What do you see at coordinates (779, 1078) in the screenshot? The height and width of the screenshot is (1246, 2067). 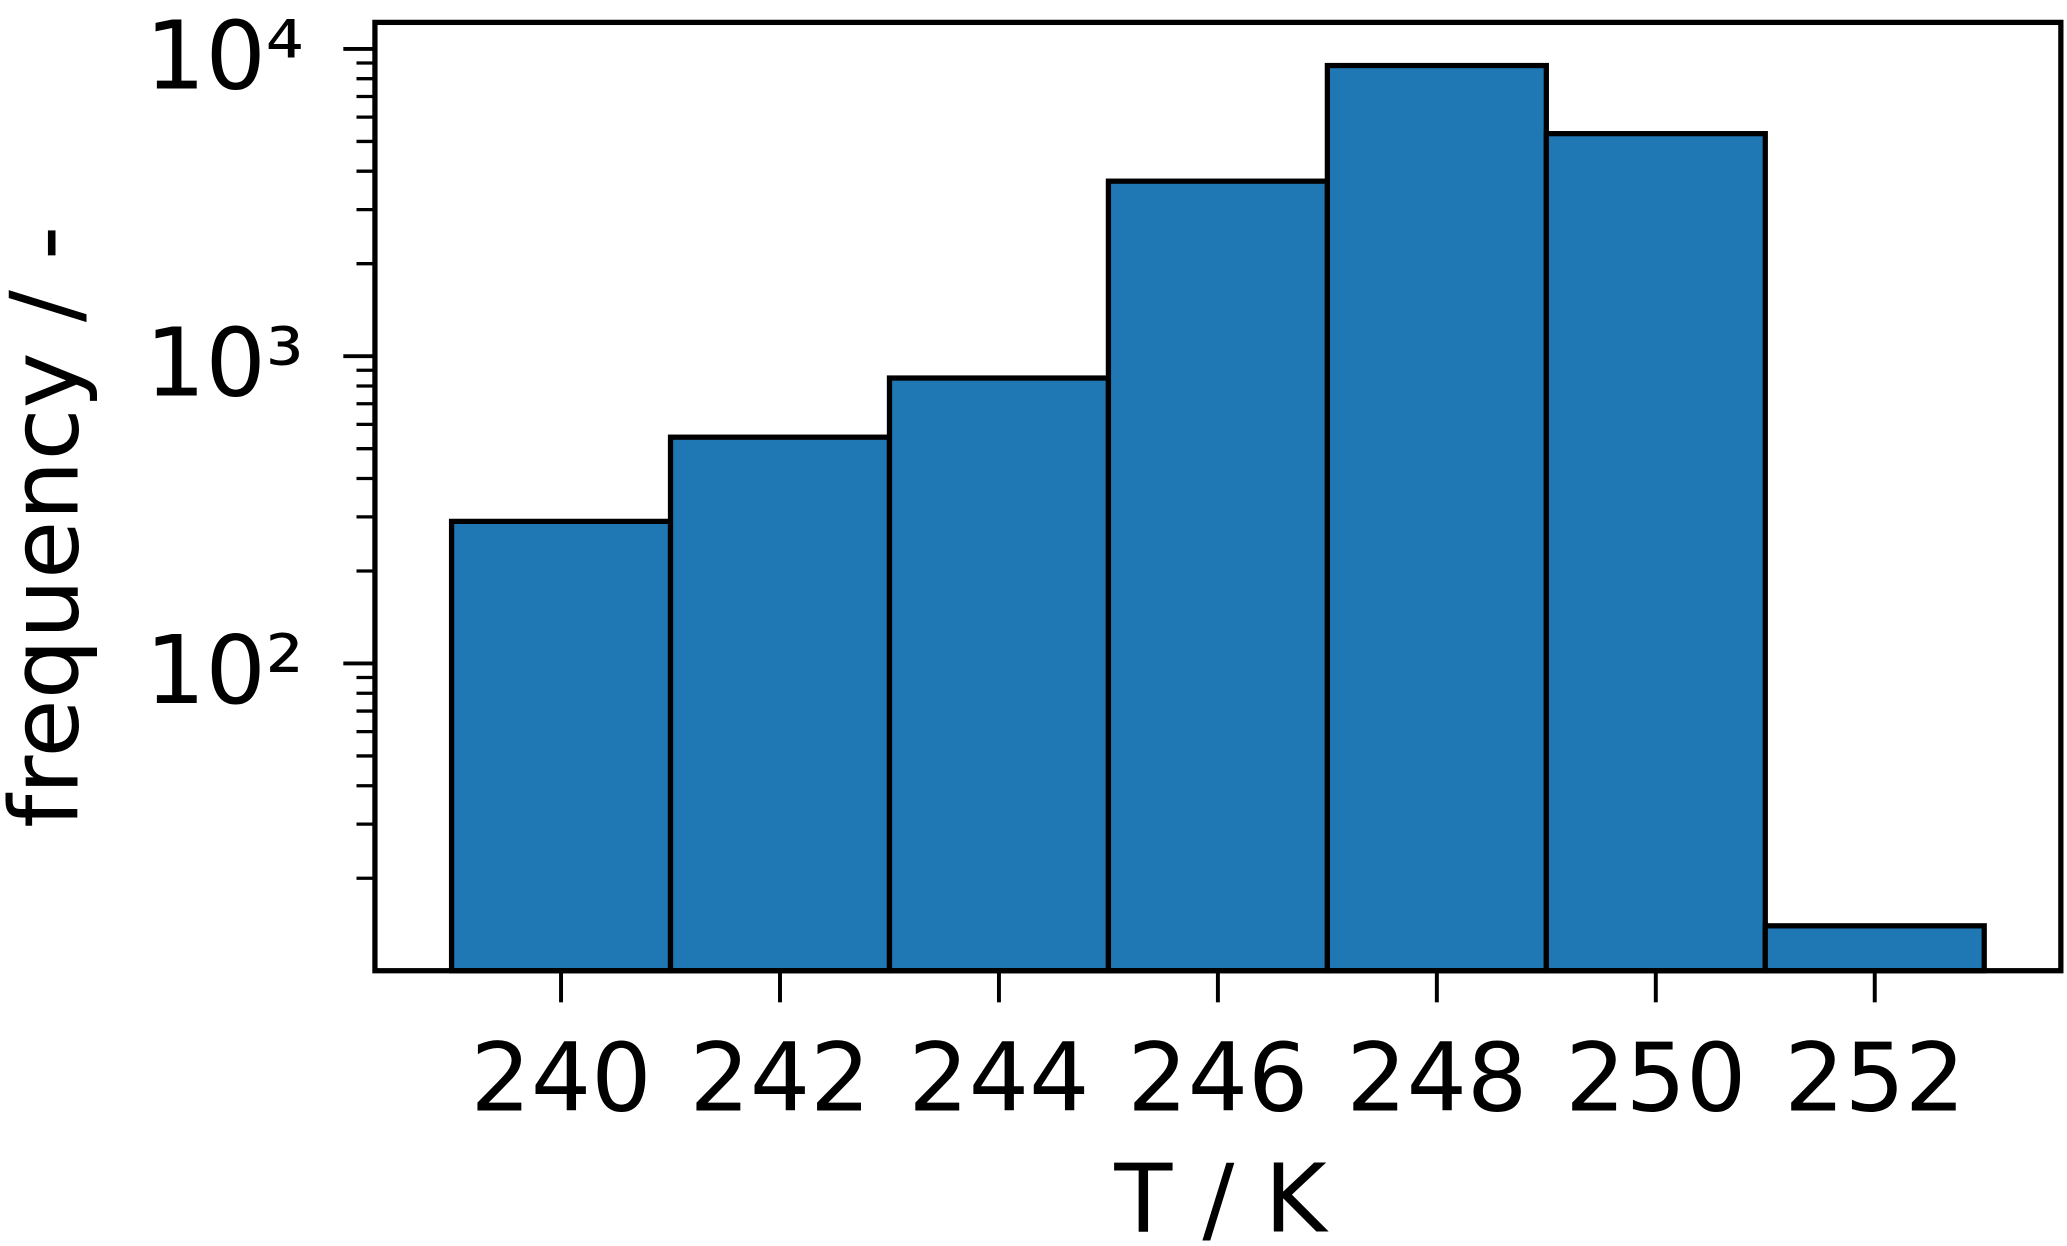 I see `x-tick-label: 242` at bounding box center [779, 1078].